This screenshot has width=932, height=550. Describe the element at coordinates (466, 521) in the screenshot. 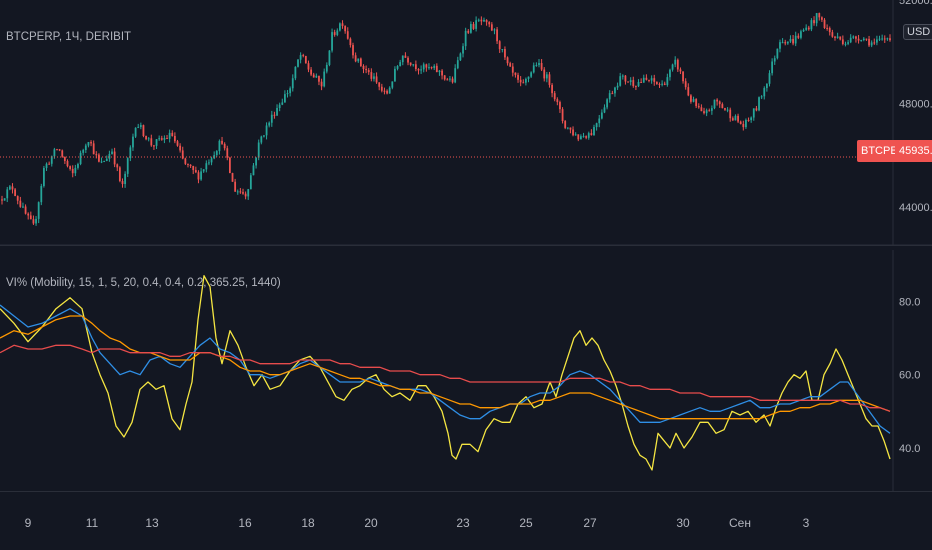

I see `time-axis: 9 11 13 16 18 20 23 25 27 30 Сен 3` at that location.